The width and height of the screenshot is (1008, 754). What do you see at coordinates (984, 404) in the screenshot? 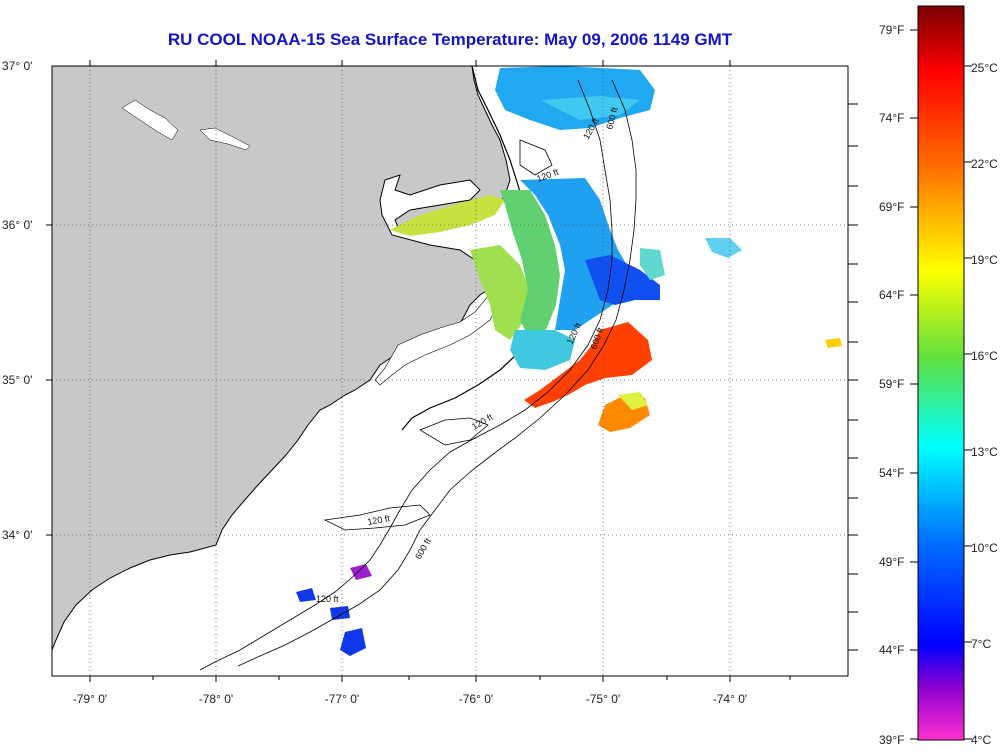
I see `colorbar-celsius-labels: 25°C 22°C 19°C 16°C 13°C 10°C 7°C 4°C` at bounding box center [984, 404].